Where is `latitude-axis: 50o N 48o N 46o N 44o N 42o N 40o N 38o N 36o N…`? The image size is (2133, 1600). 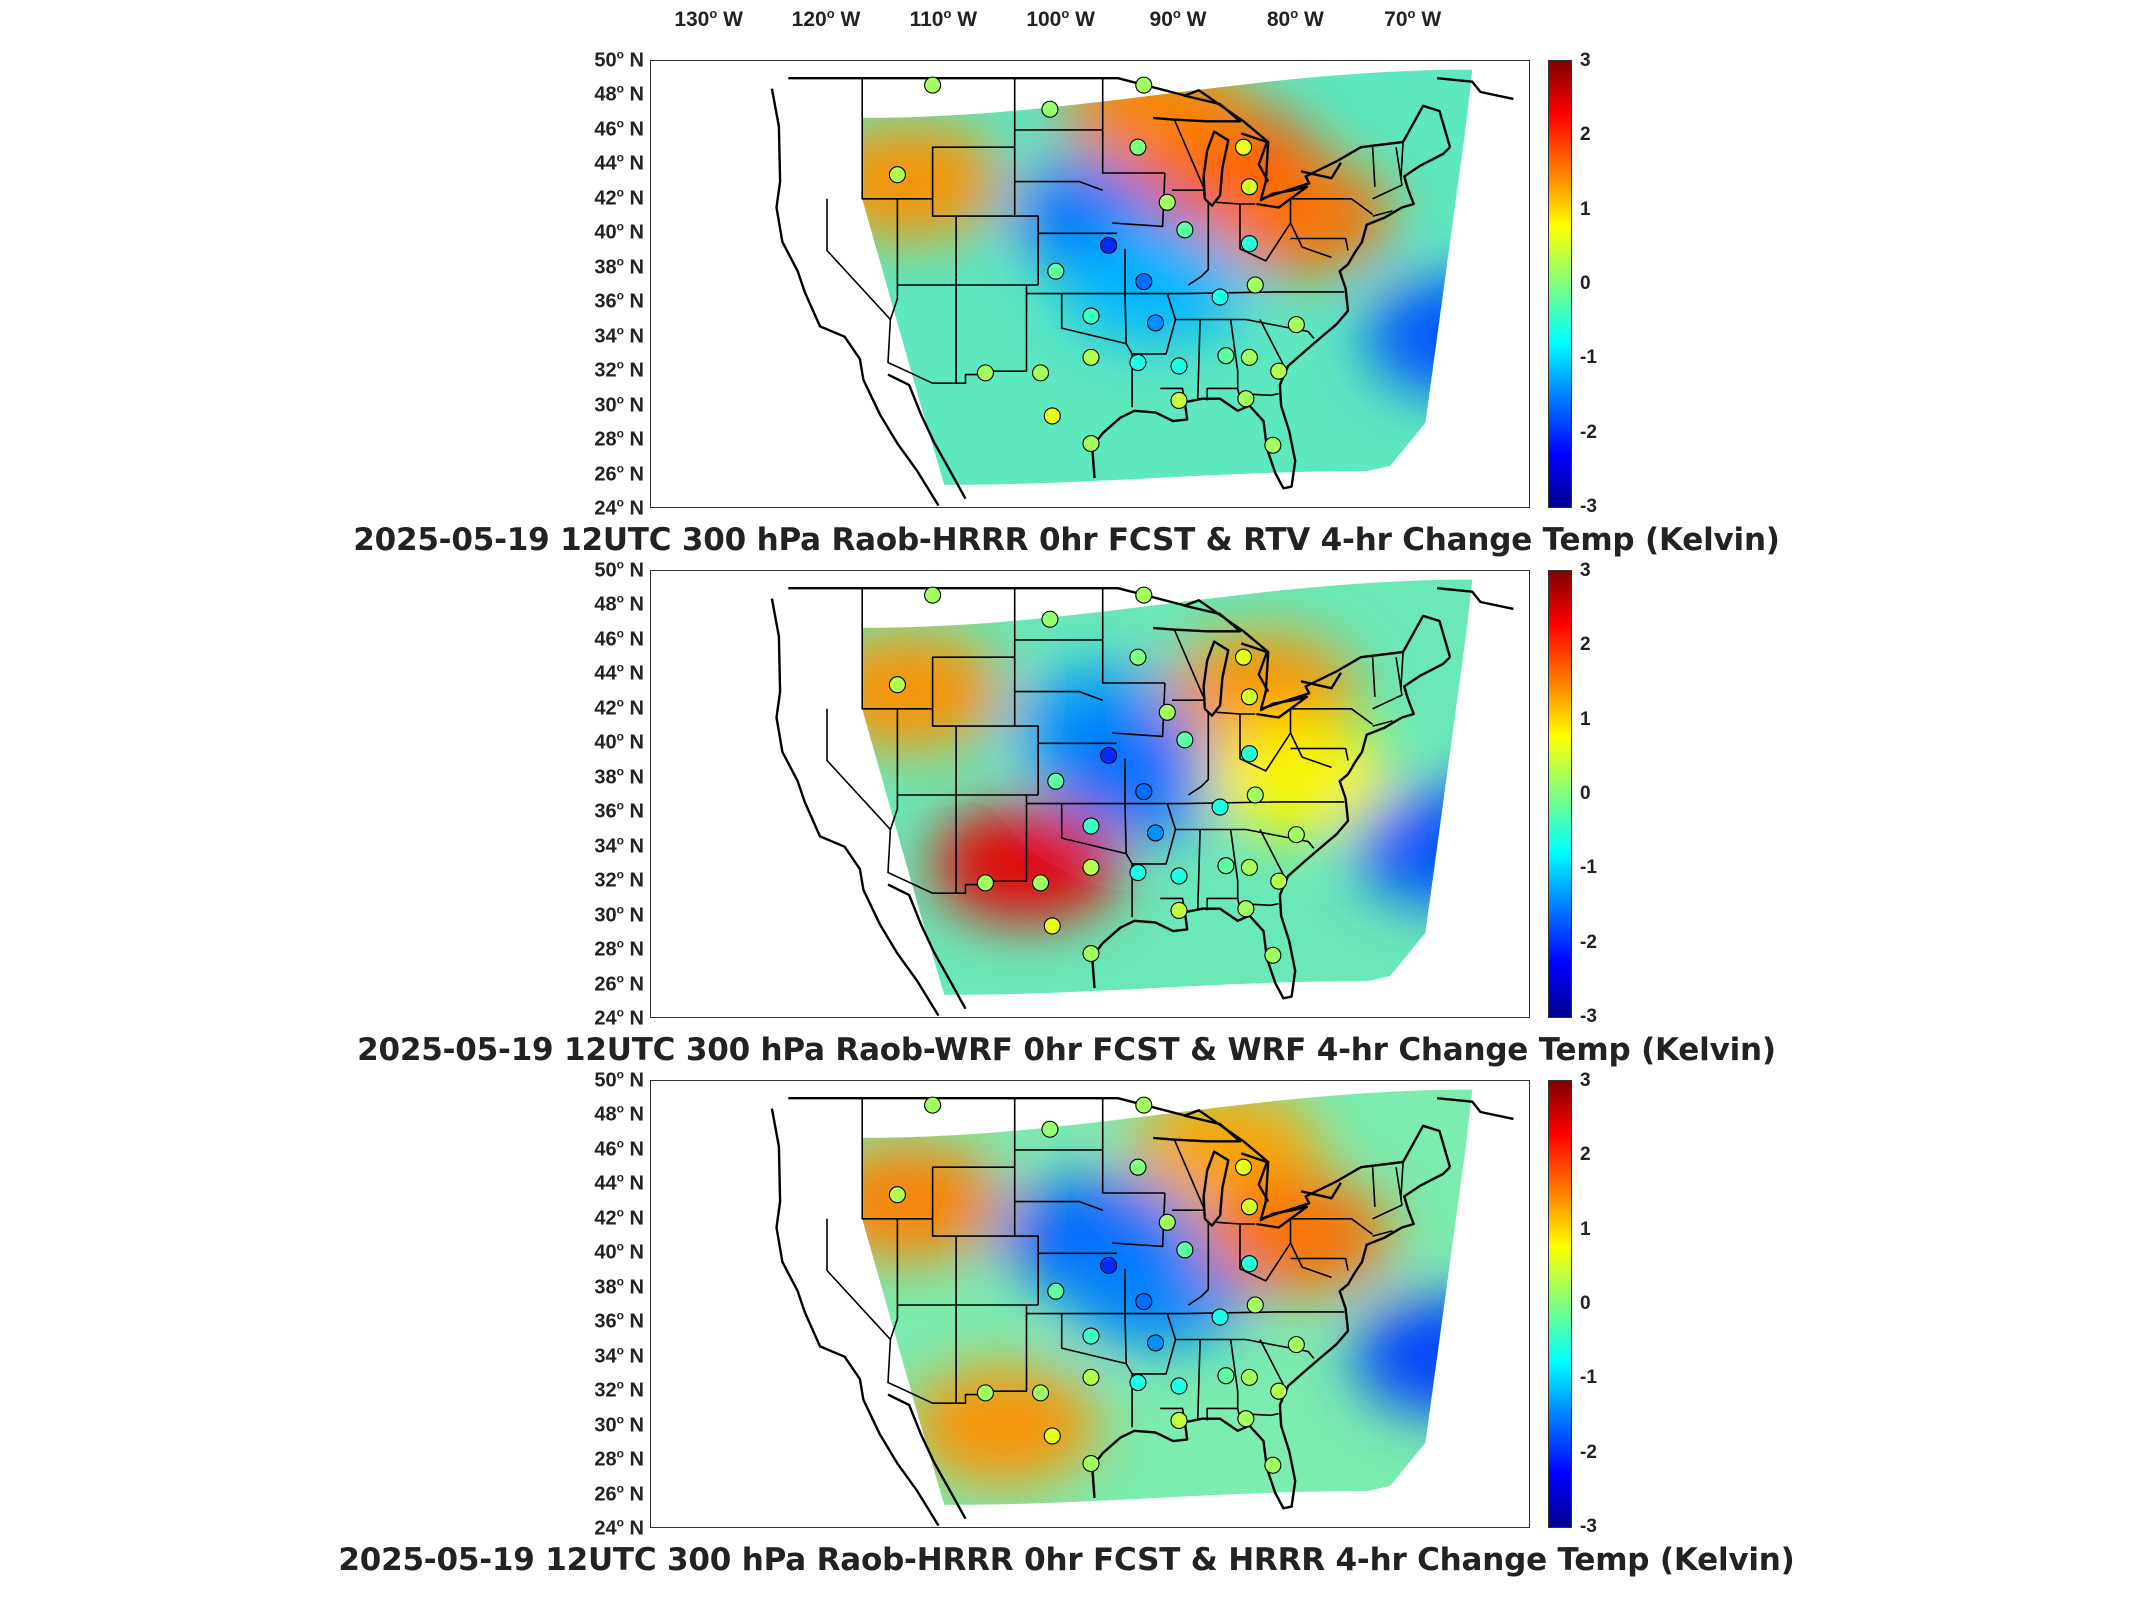
latitude-axis: 50o N 48o N 46o N 44o N 42o N 40o N 38o N 36o N… is located at coordinates (602, 794).